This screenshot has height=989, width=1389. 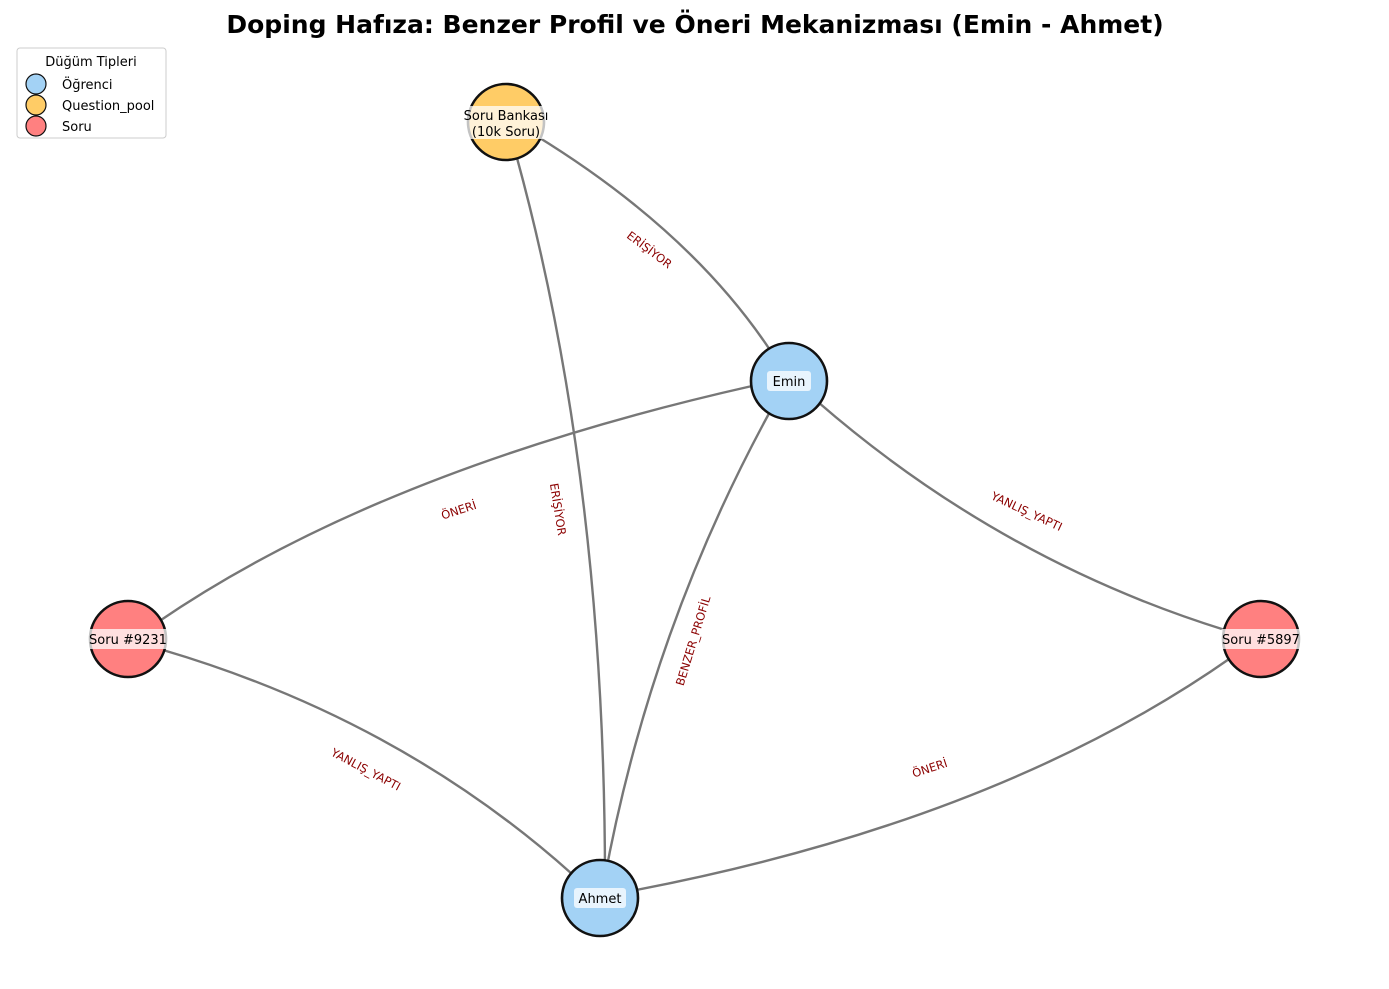 I want to click on node-soru-5897: Soru #5897, so click(x=1261, y=639).